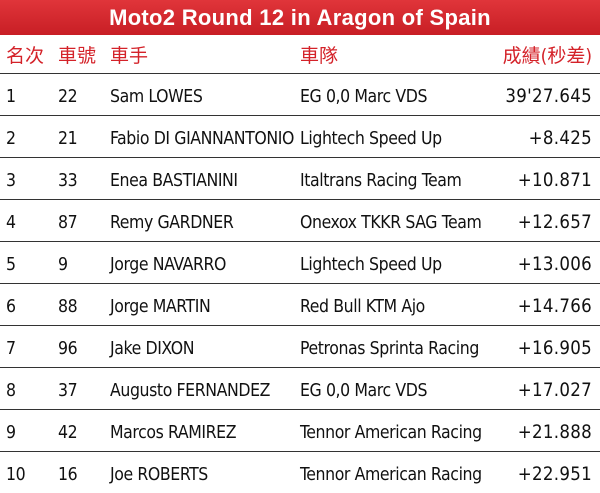 This screenshot has width=600, height=493. What do you see at coordinates (199, 263) in the screenshot?
I see `rider-cell: Jorge NAVARRO` at bounding box center [199, 263].